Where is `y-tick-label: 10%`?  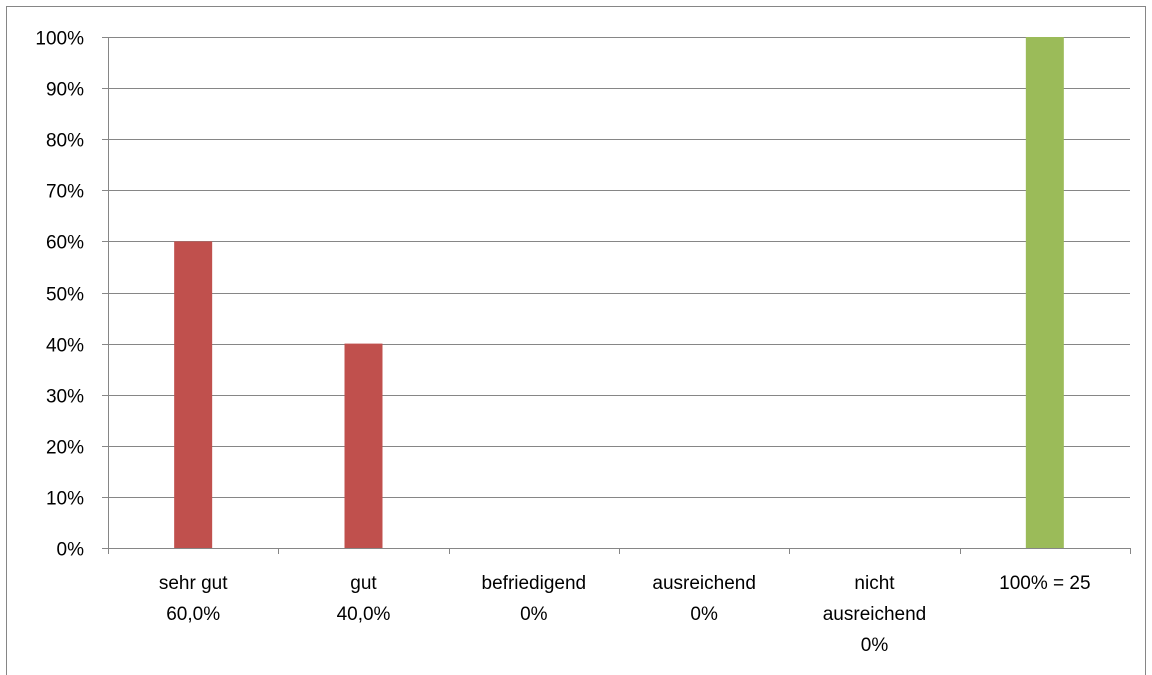
y-tick-label: 10% is located at coordinates (65, 499).